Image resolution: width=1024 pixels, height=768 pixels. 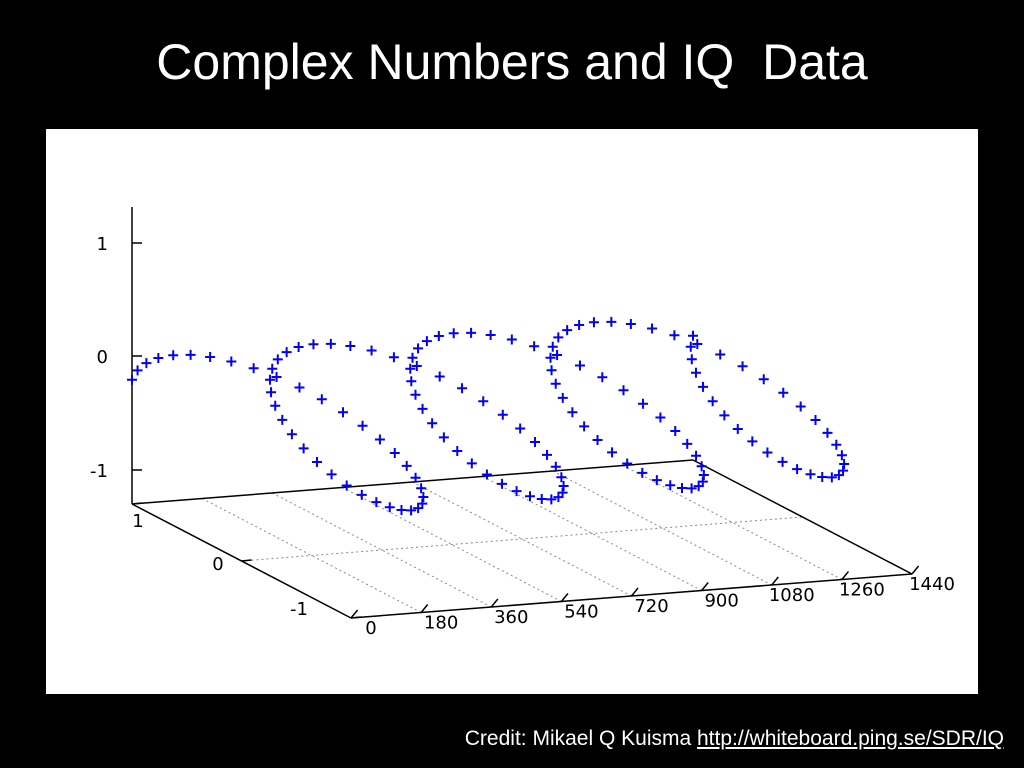 What do you see at coordinates (850, 738) in the screenshot?
I see `credit-link: http://whiteboard.ping.se/SDR/IQ` at bounding box center [850, 738].